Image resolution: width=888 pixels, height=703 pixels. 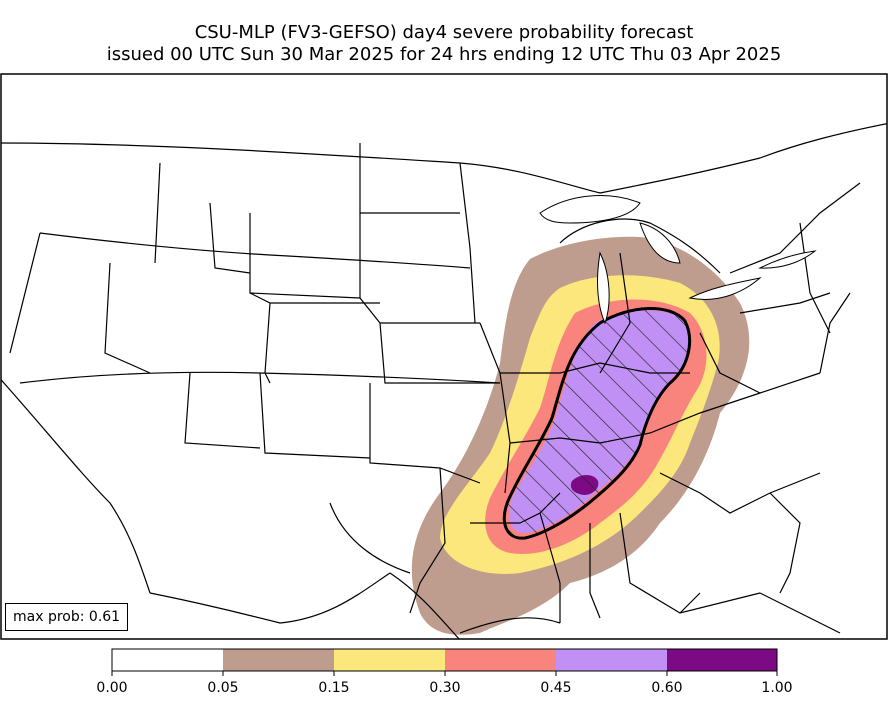 I want to click on colorbar-tick-1: 0.05, so click(x=223, y=688).